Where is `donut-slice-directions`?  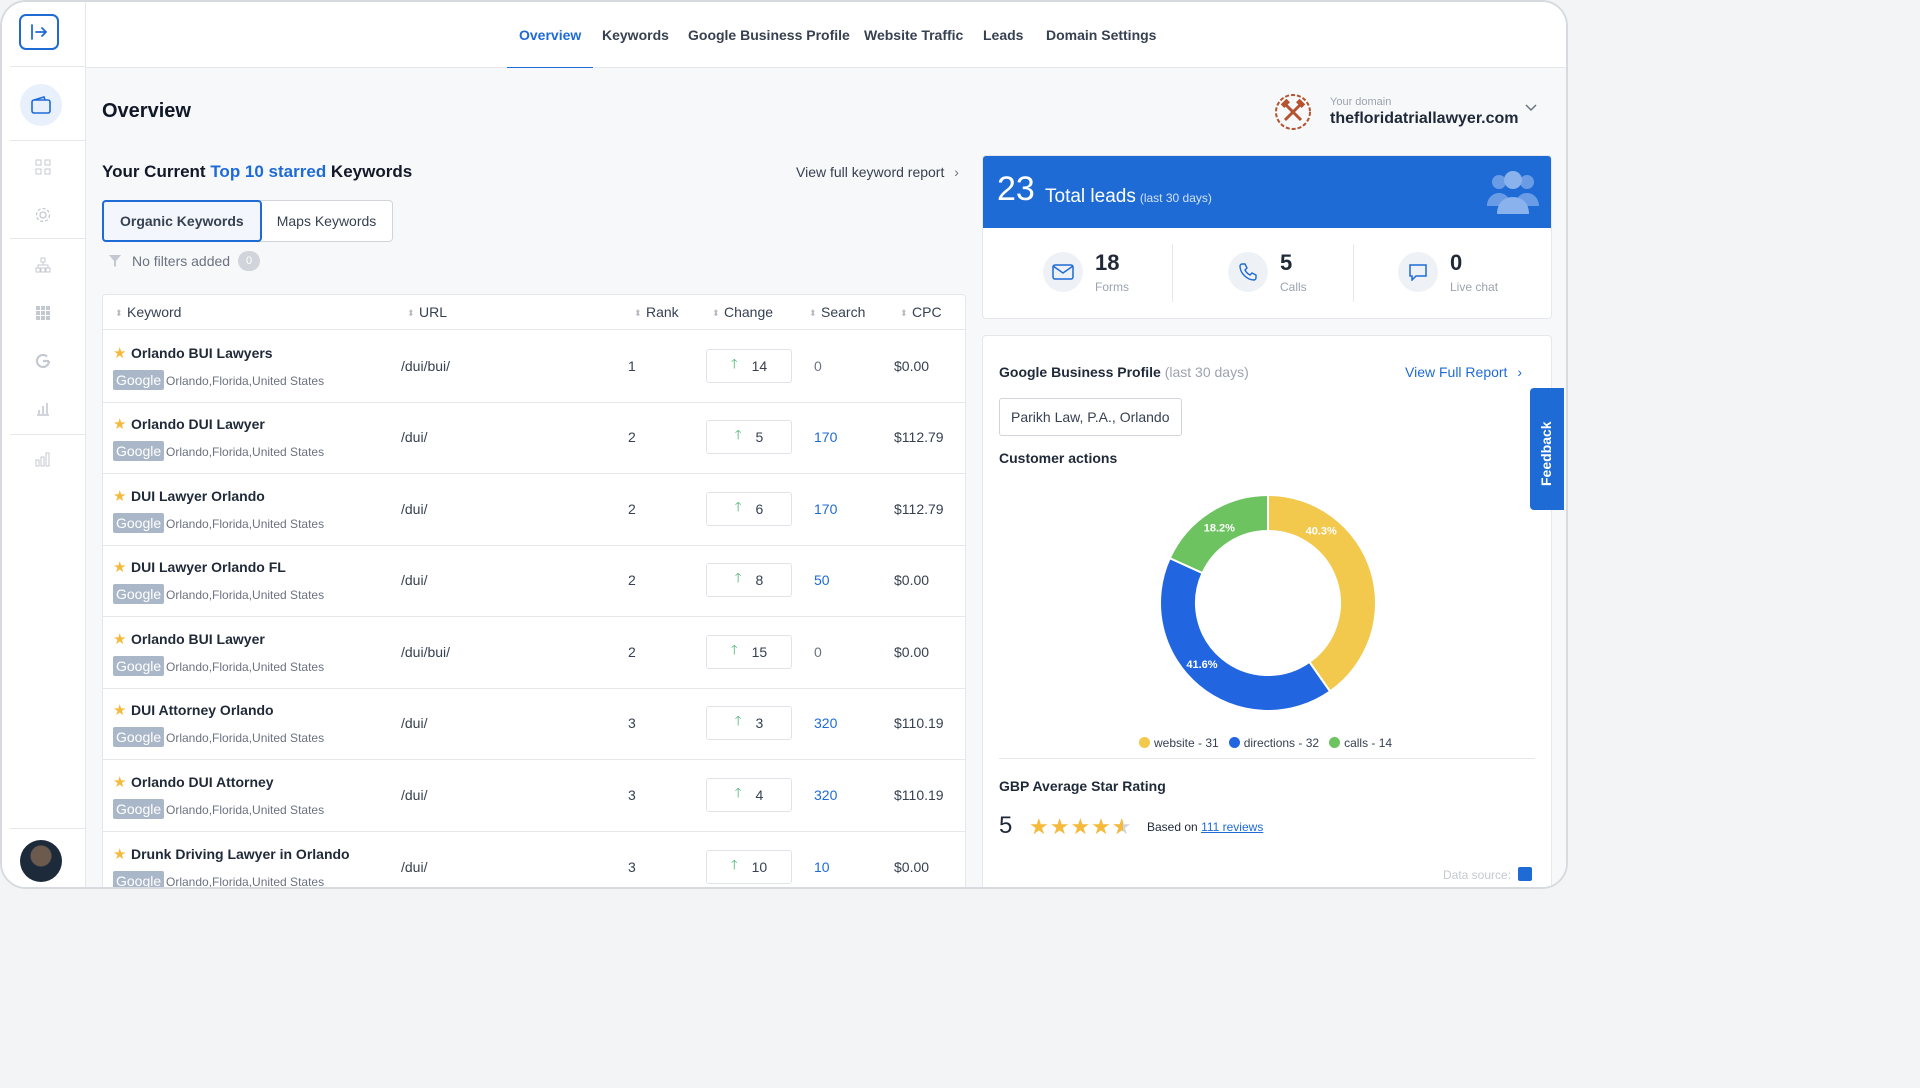 donut-slice-directions is located at coordinates (1245, 634).